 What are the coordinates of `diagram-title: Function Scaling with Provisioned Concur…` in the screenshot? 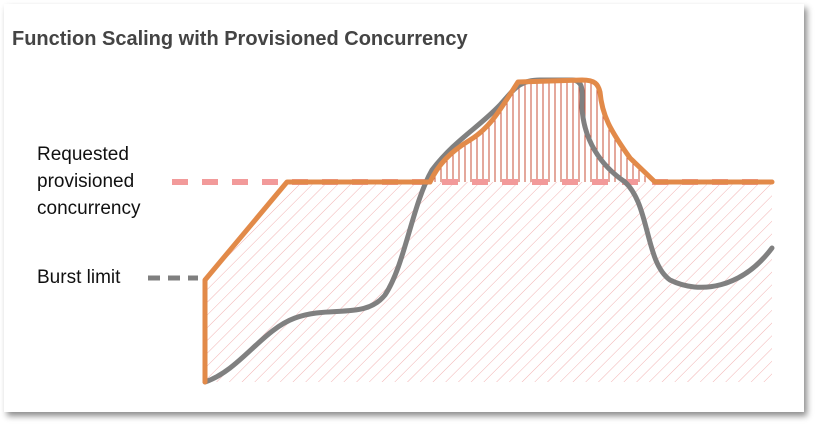 It's located at (240, 39).